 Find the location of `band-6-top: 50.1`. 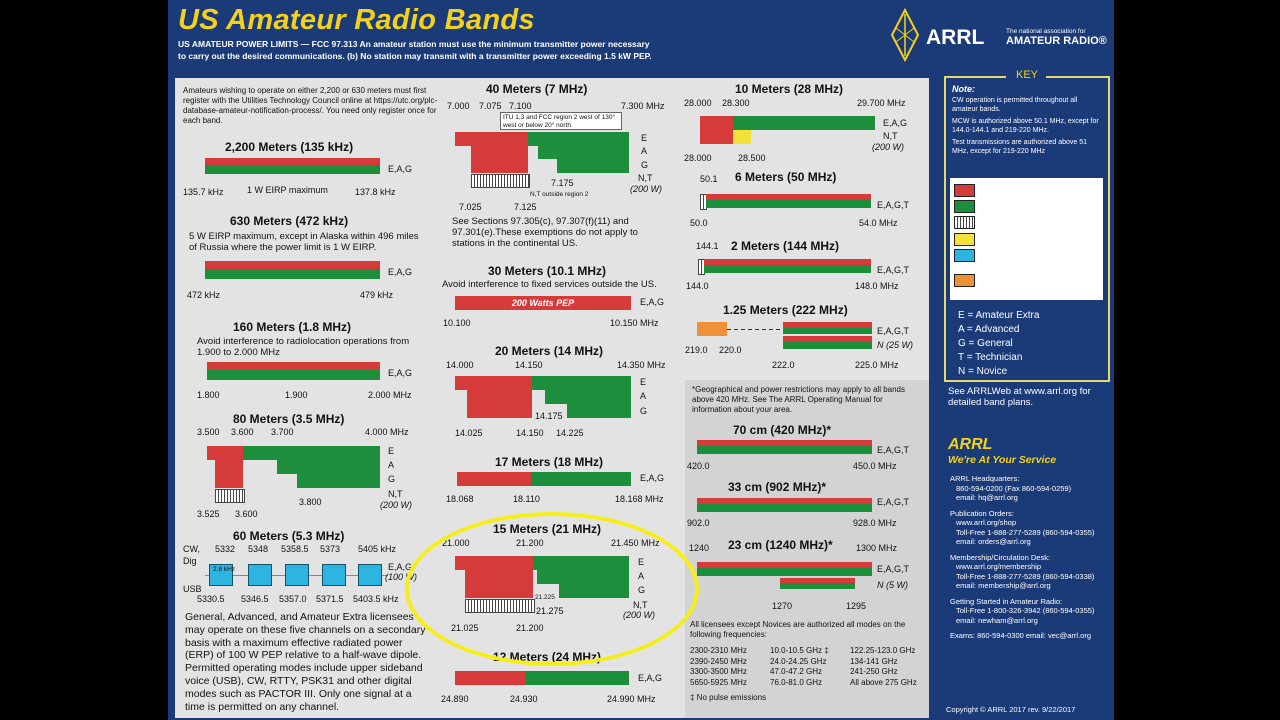

band-6-top: 50.1 is located at coordinates (709, 179).